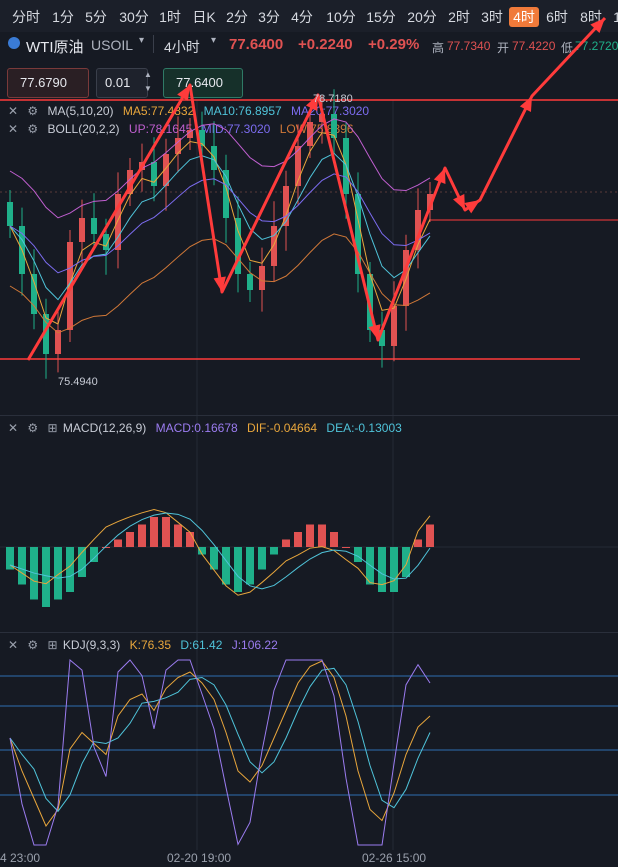  What do you see at coordinates (26, 17) in the screenshot?
I see `tab-0: 分时` at bounding box center [26, 17].